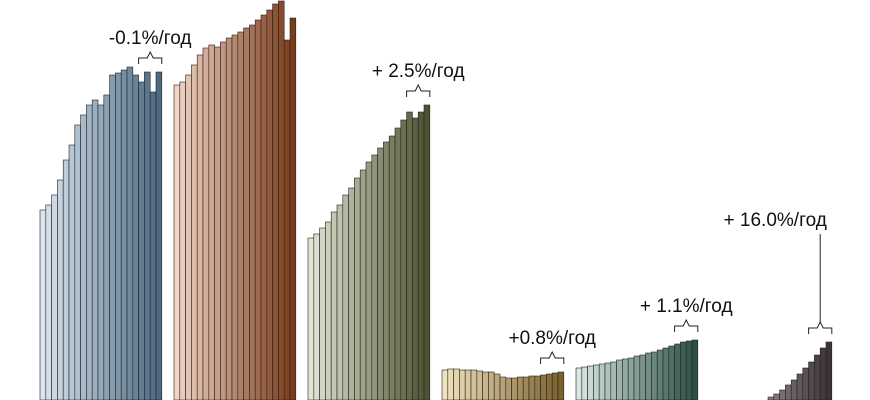 The image size is (870, 400). Describe the element at coordinates (686, 306) in the screenshot. I see `annotation: + 1.1%/год` at that location.